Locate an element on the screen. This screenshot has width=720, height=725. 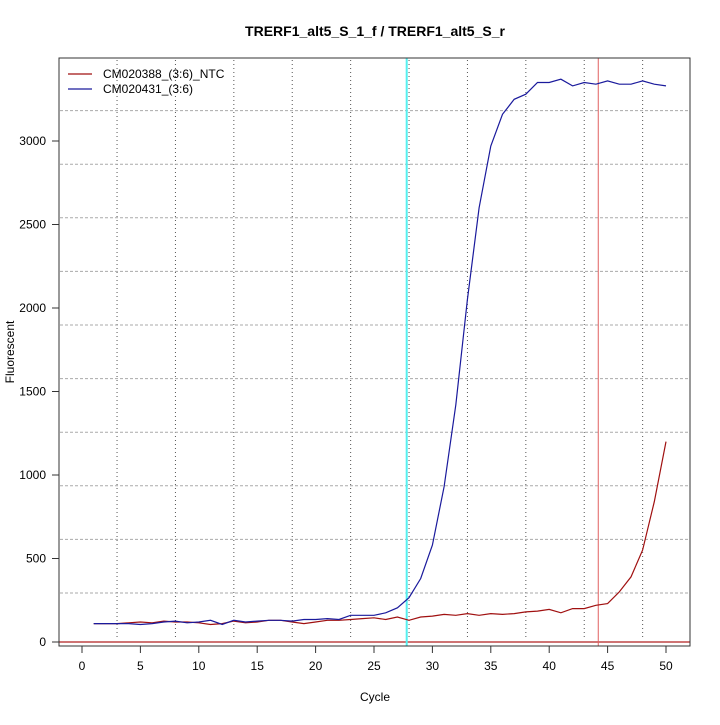
y-tick-label: 0 is located at coordinates (42, 642).